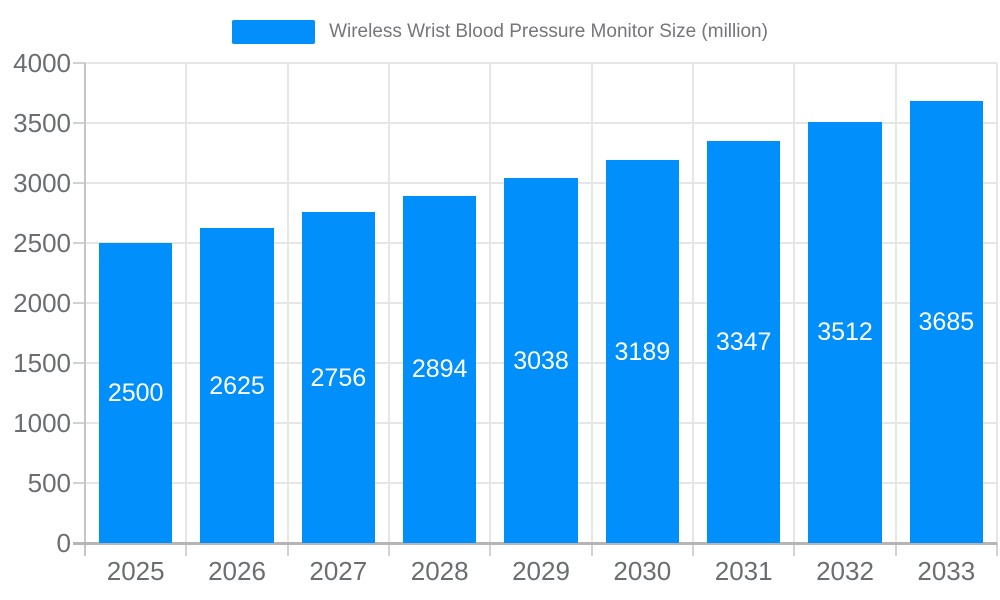 This screenshot has width=1000, height=600. Describe the element at coordinates (42, 183) in the screenshot. I see `y-axis-label: 3000` at that location.